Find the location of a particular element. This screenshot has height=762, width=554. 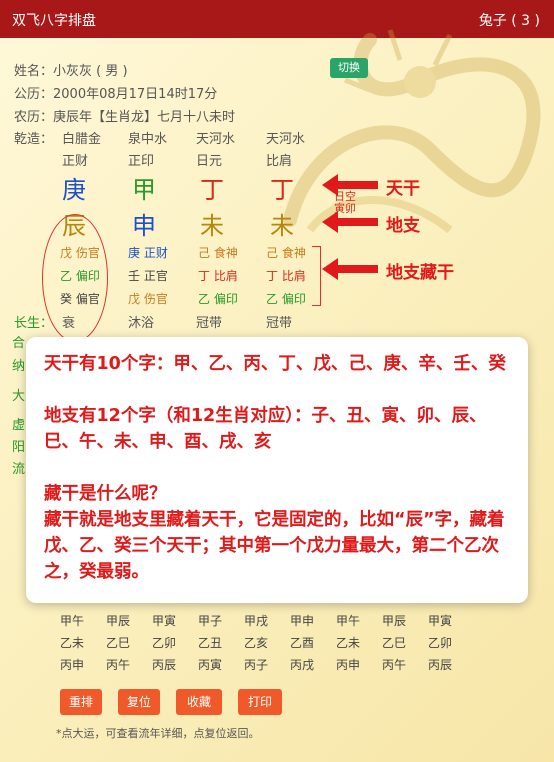

gan-2: 甲 is located at coordinates (144, 190).